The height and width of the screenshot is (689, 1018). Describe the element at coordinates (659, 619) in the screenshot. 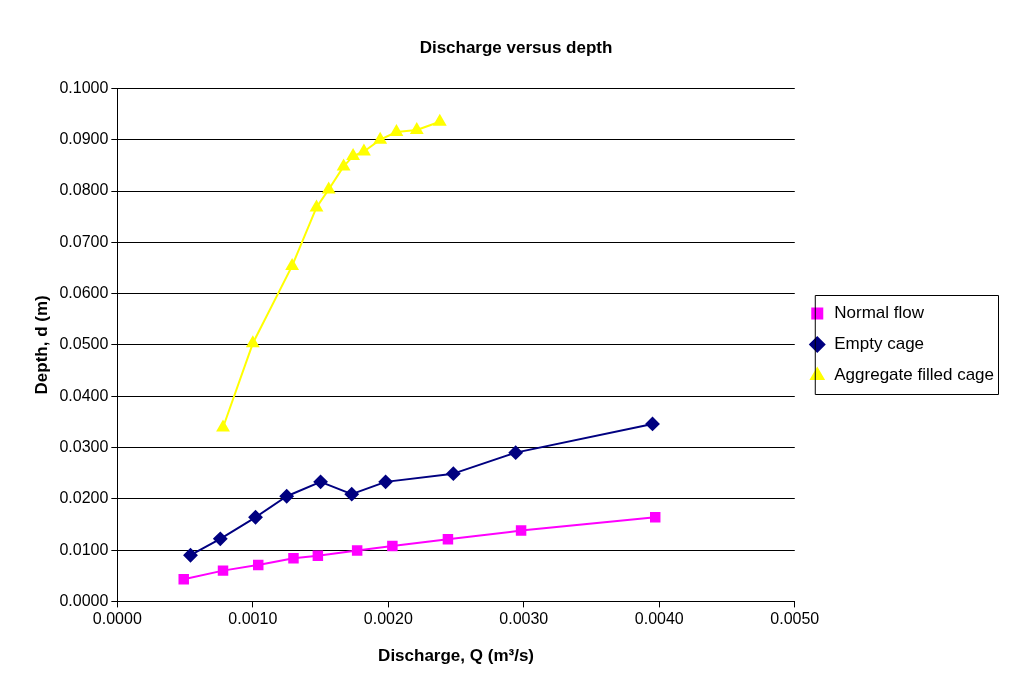

I see `x-tick-label: 0.0040` at that location.